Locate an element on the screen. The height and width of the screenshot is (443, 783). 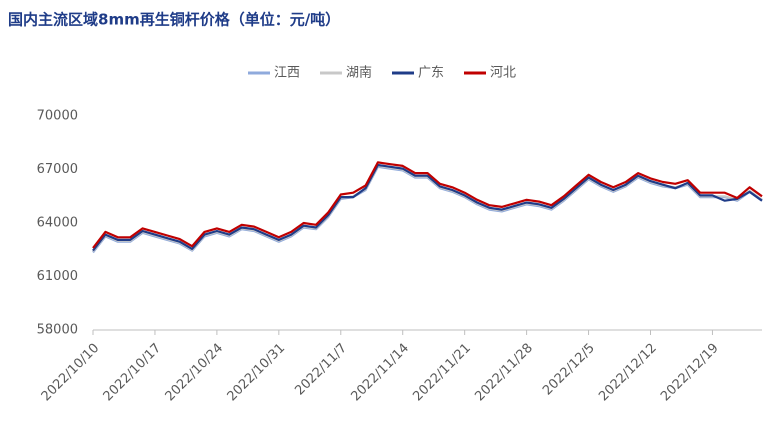
x-tick-label: 2022/10/10 is located at coordinates (71, 373).